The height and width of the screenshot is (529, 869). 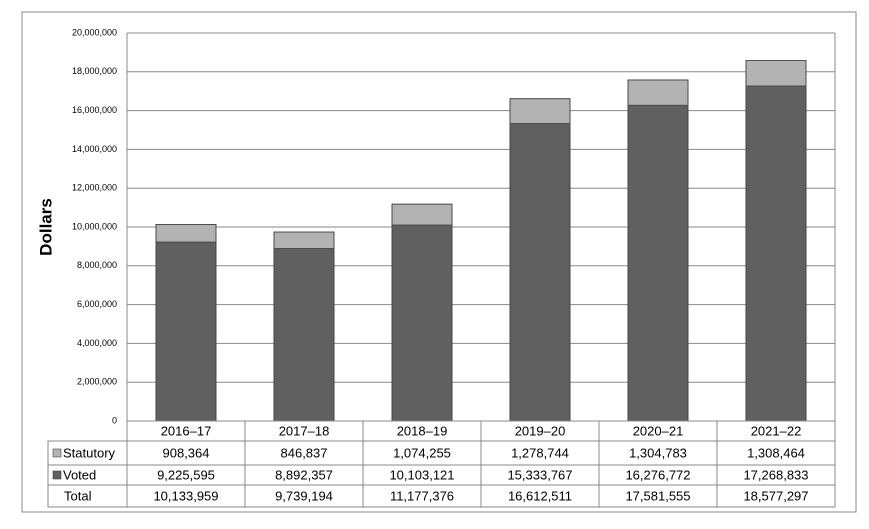 What do you see at coordinates (79, 474) in the screenshot?
I see `legend-label: Voted` at bounding box center [79, 474].